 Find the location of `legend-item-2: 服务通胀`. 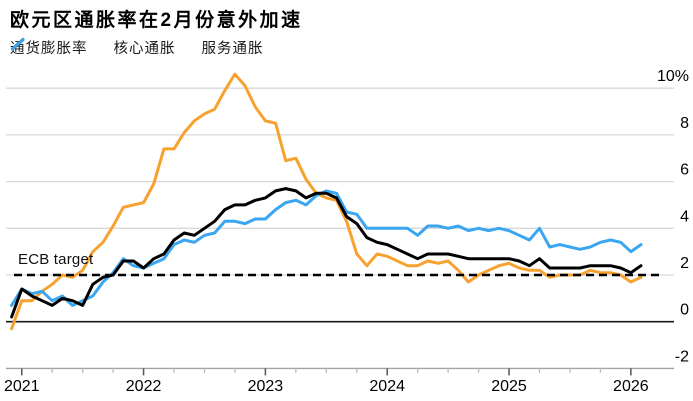

legend-item-2: 服务通胀 is located at coordinates (137, 47).